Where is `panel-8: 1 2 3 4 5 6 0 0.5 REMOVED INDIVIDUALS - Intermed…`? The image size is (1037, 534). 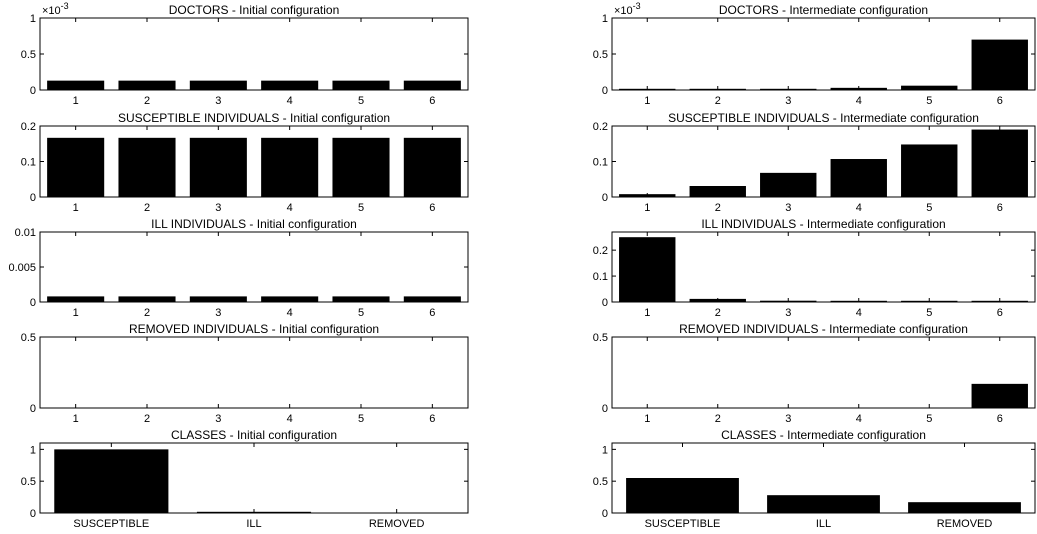
panel-8: 1 2 3 4 5 6 0 0.5 REMOVED INDIVIDUALS - Intermed… is located at coordinates (814, 373).